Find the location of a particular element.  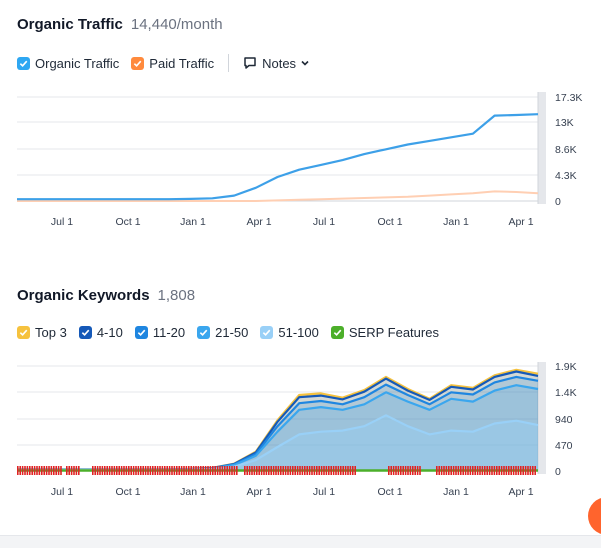

legend-paid-traffic: Paid Traffic is located at coordinates (172, 63).